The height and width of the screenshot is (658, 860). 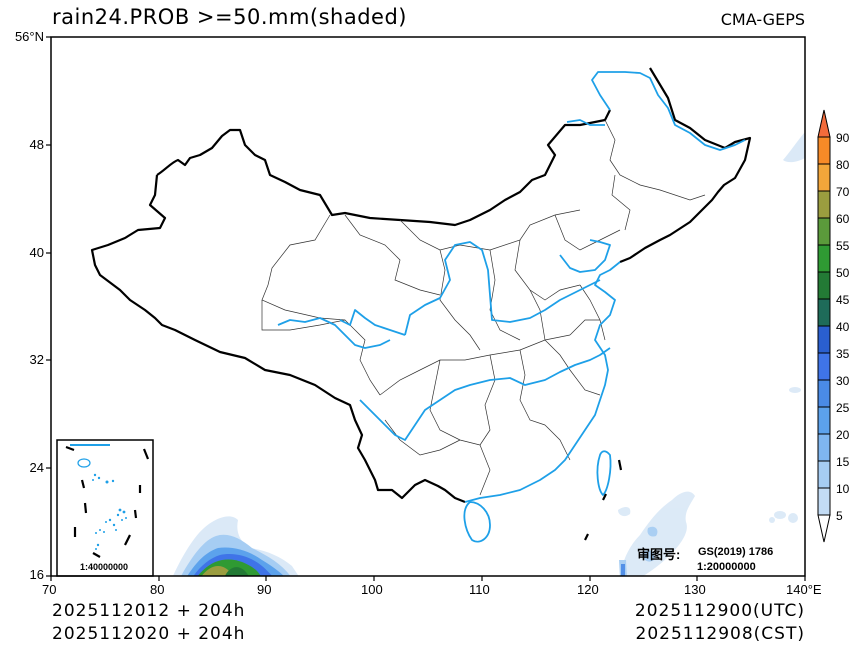 What do you see at coordinates (709, 481) in the screenshot?
I see `precip-blob-philippine-sea` at bounding box center [709, 481].